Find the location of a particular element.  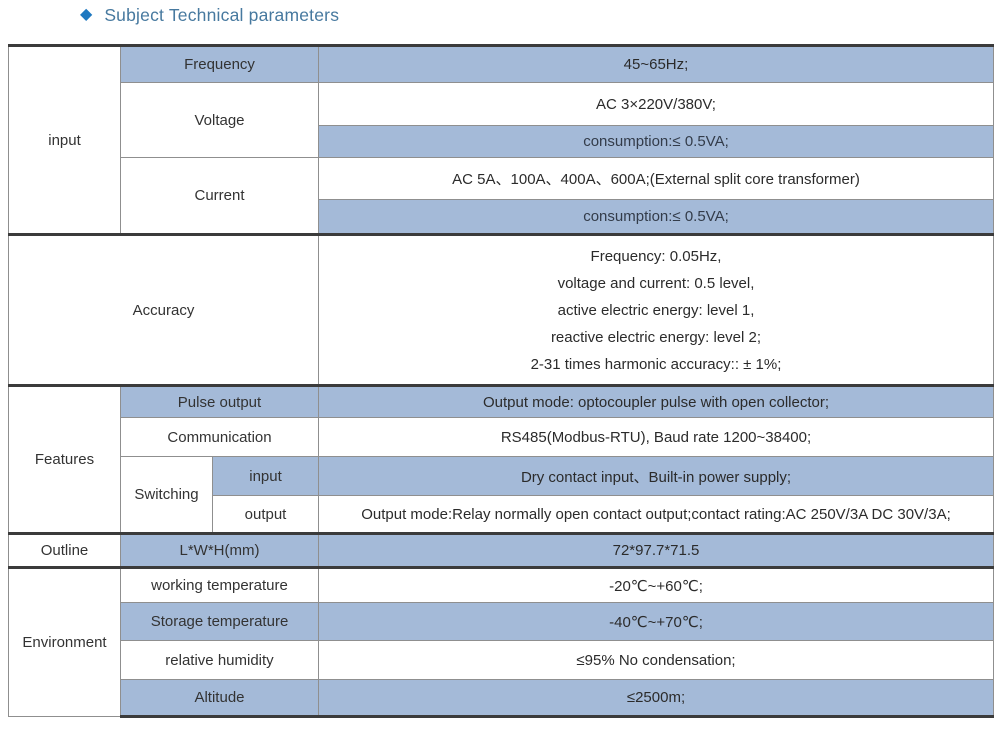

page-title-text: Subject Technical parameters is located at coordinates (222, 15).